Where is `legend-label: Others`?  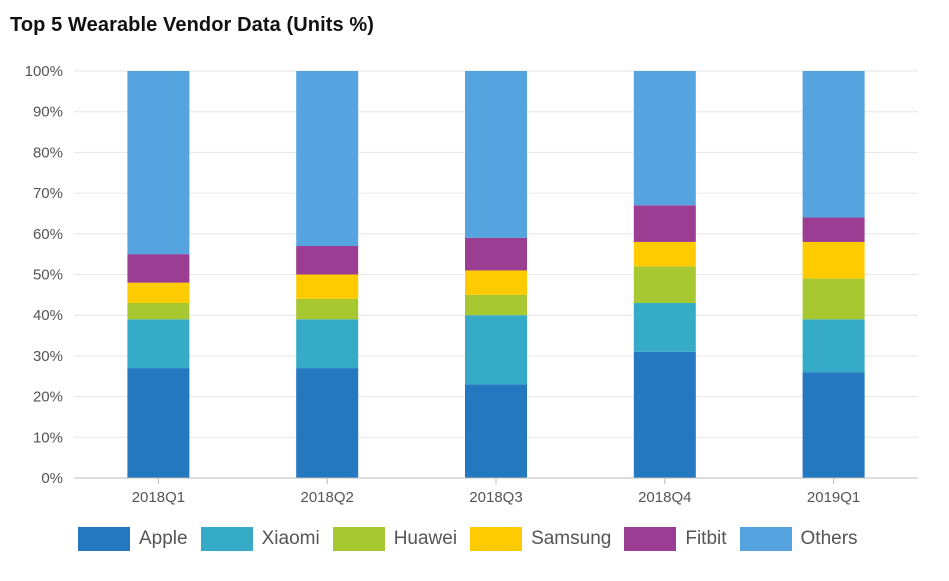
legend-label: Others is located at coordinates (829, 538).